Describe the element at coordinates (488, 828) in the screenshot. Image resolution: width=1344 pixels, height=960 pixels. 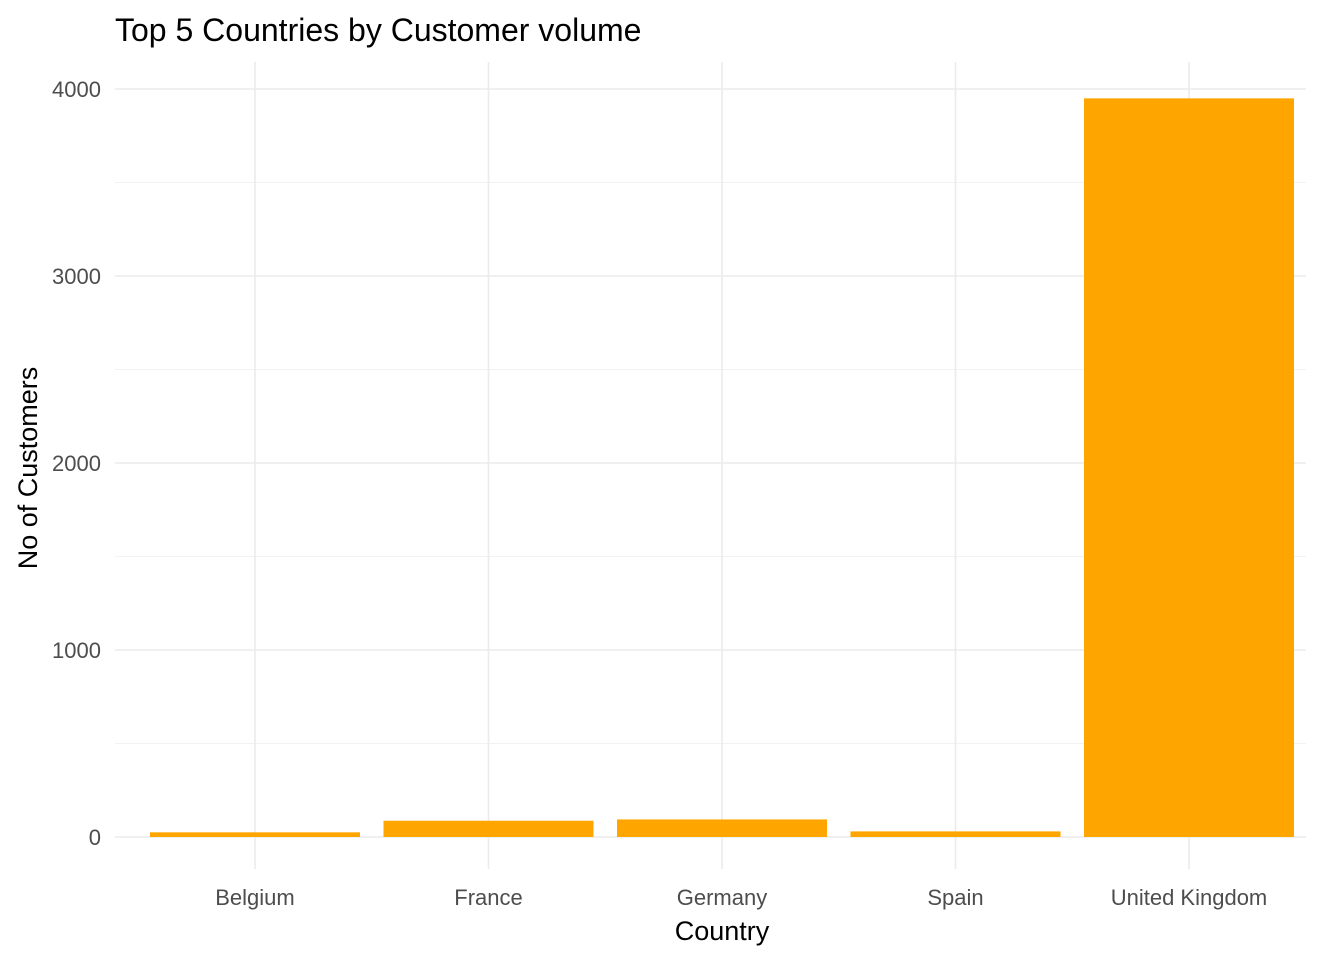
I see `bar-france` at that location.